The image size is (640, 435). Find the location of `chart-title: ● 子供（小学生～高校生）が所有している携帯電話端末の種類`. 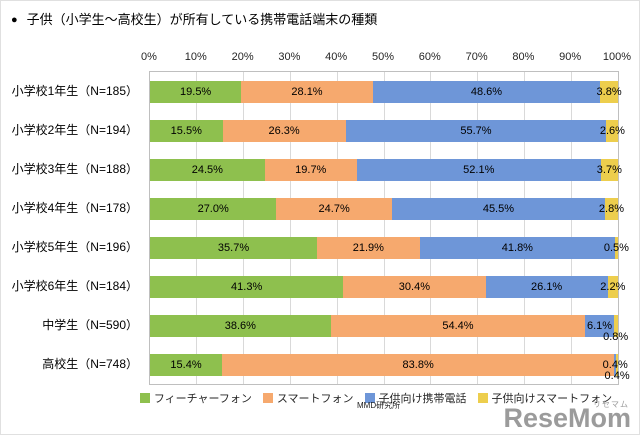

chart-title: ● 子供（小学生～高校生）が所有している携帯電話端末の種類 is located at coordinates (194, 18).